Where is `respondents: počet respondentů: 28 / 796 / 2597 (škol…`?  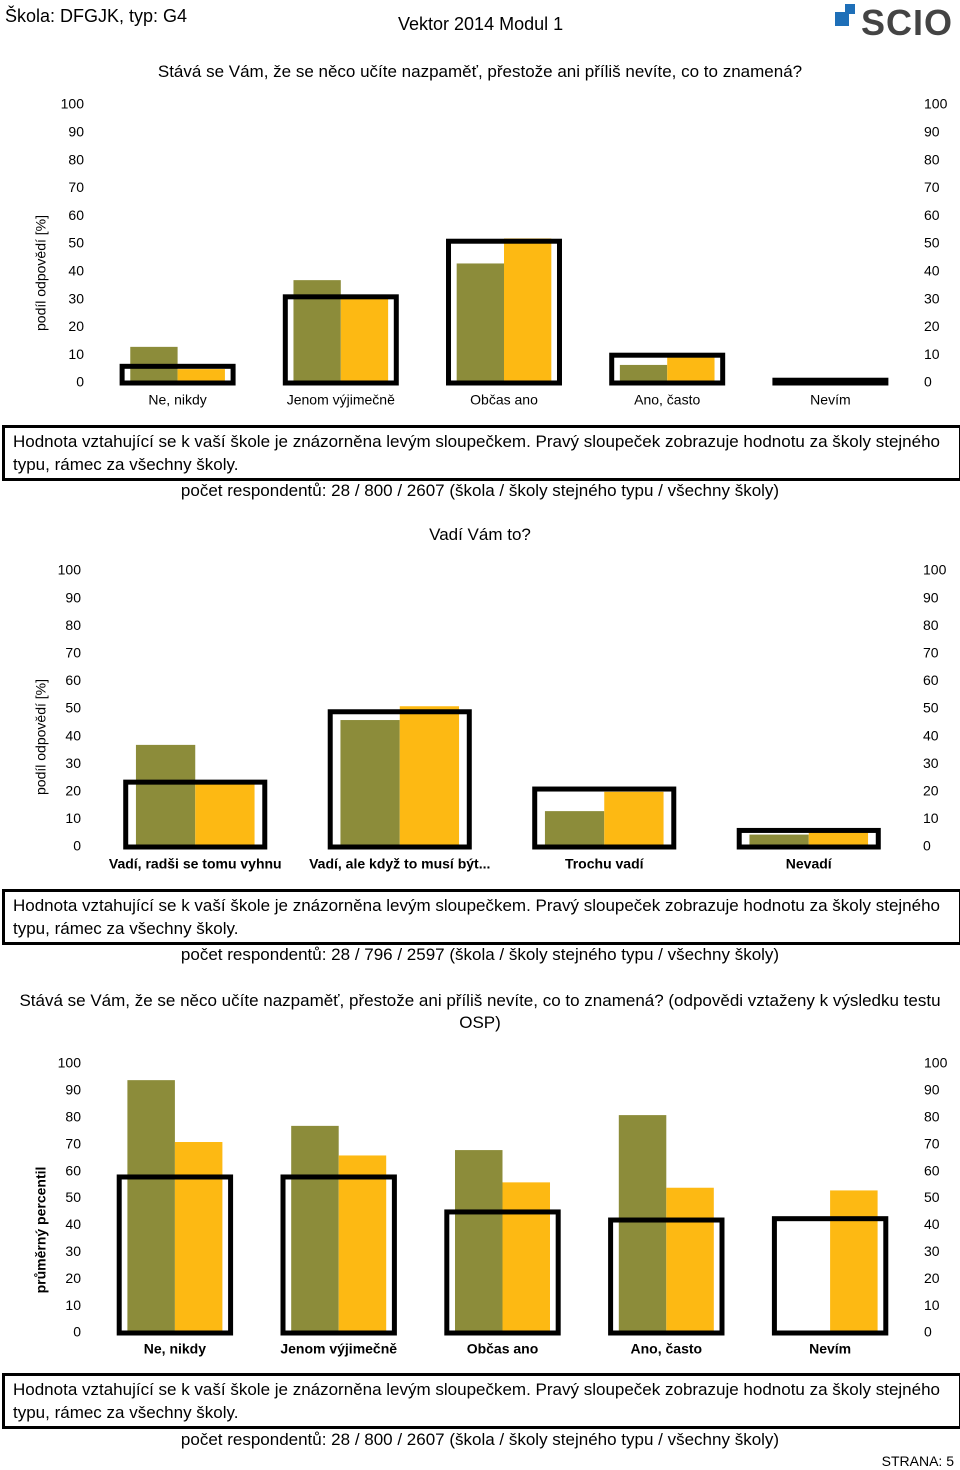 respondents: počet respondentů: 28 / 796 / 2597 (škol… is located at coordinates (480, 954).